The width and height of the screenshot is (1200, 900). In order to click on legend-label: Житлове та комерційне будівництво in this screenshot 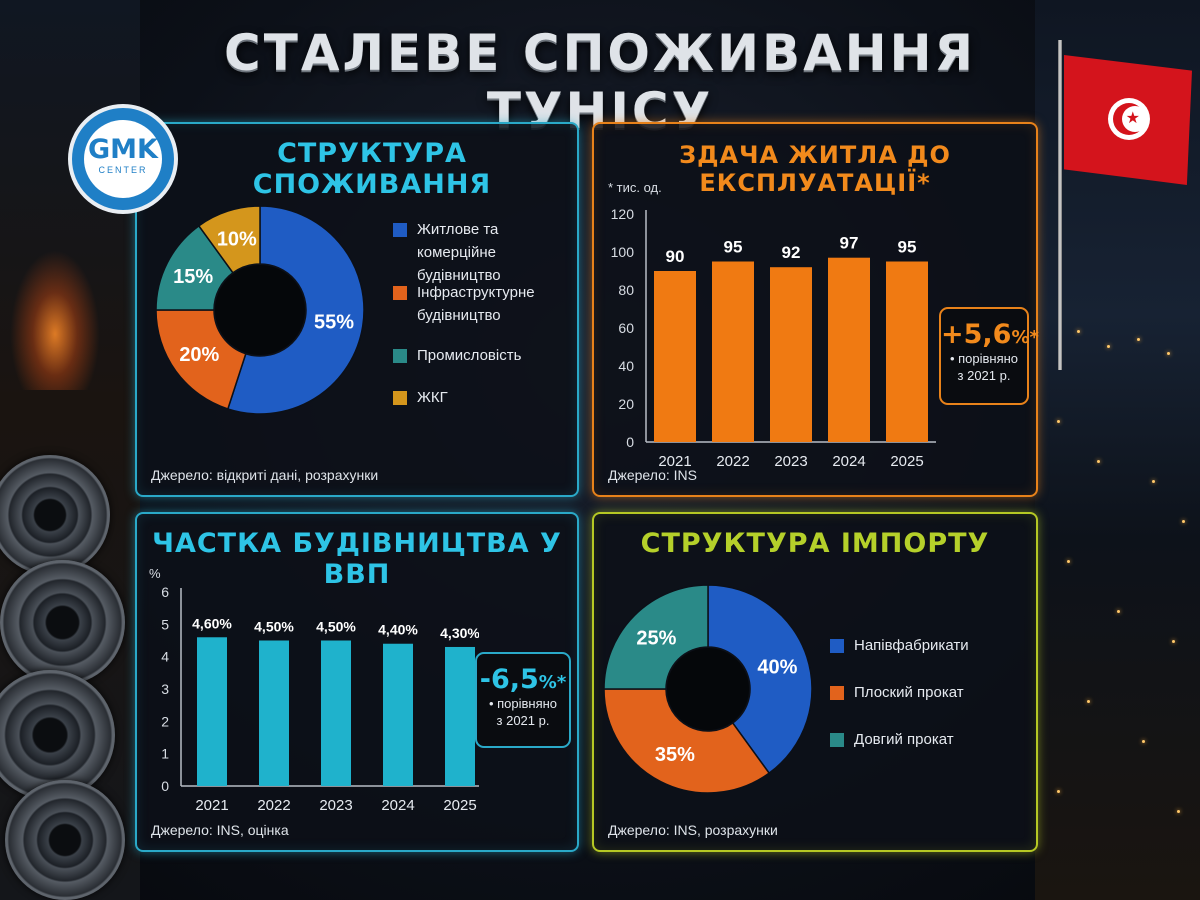, I will do `click(459, 252)`.